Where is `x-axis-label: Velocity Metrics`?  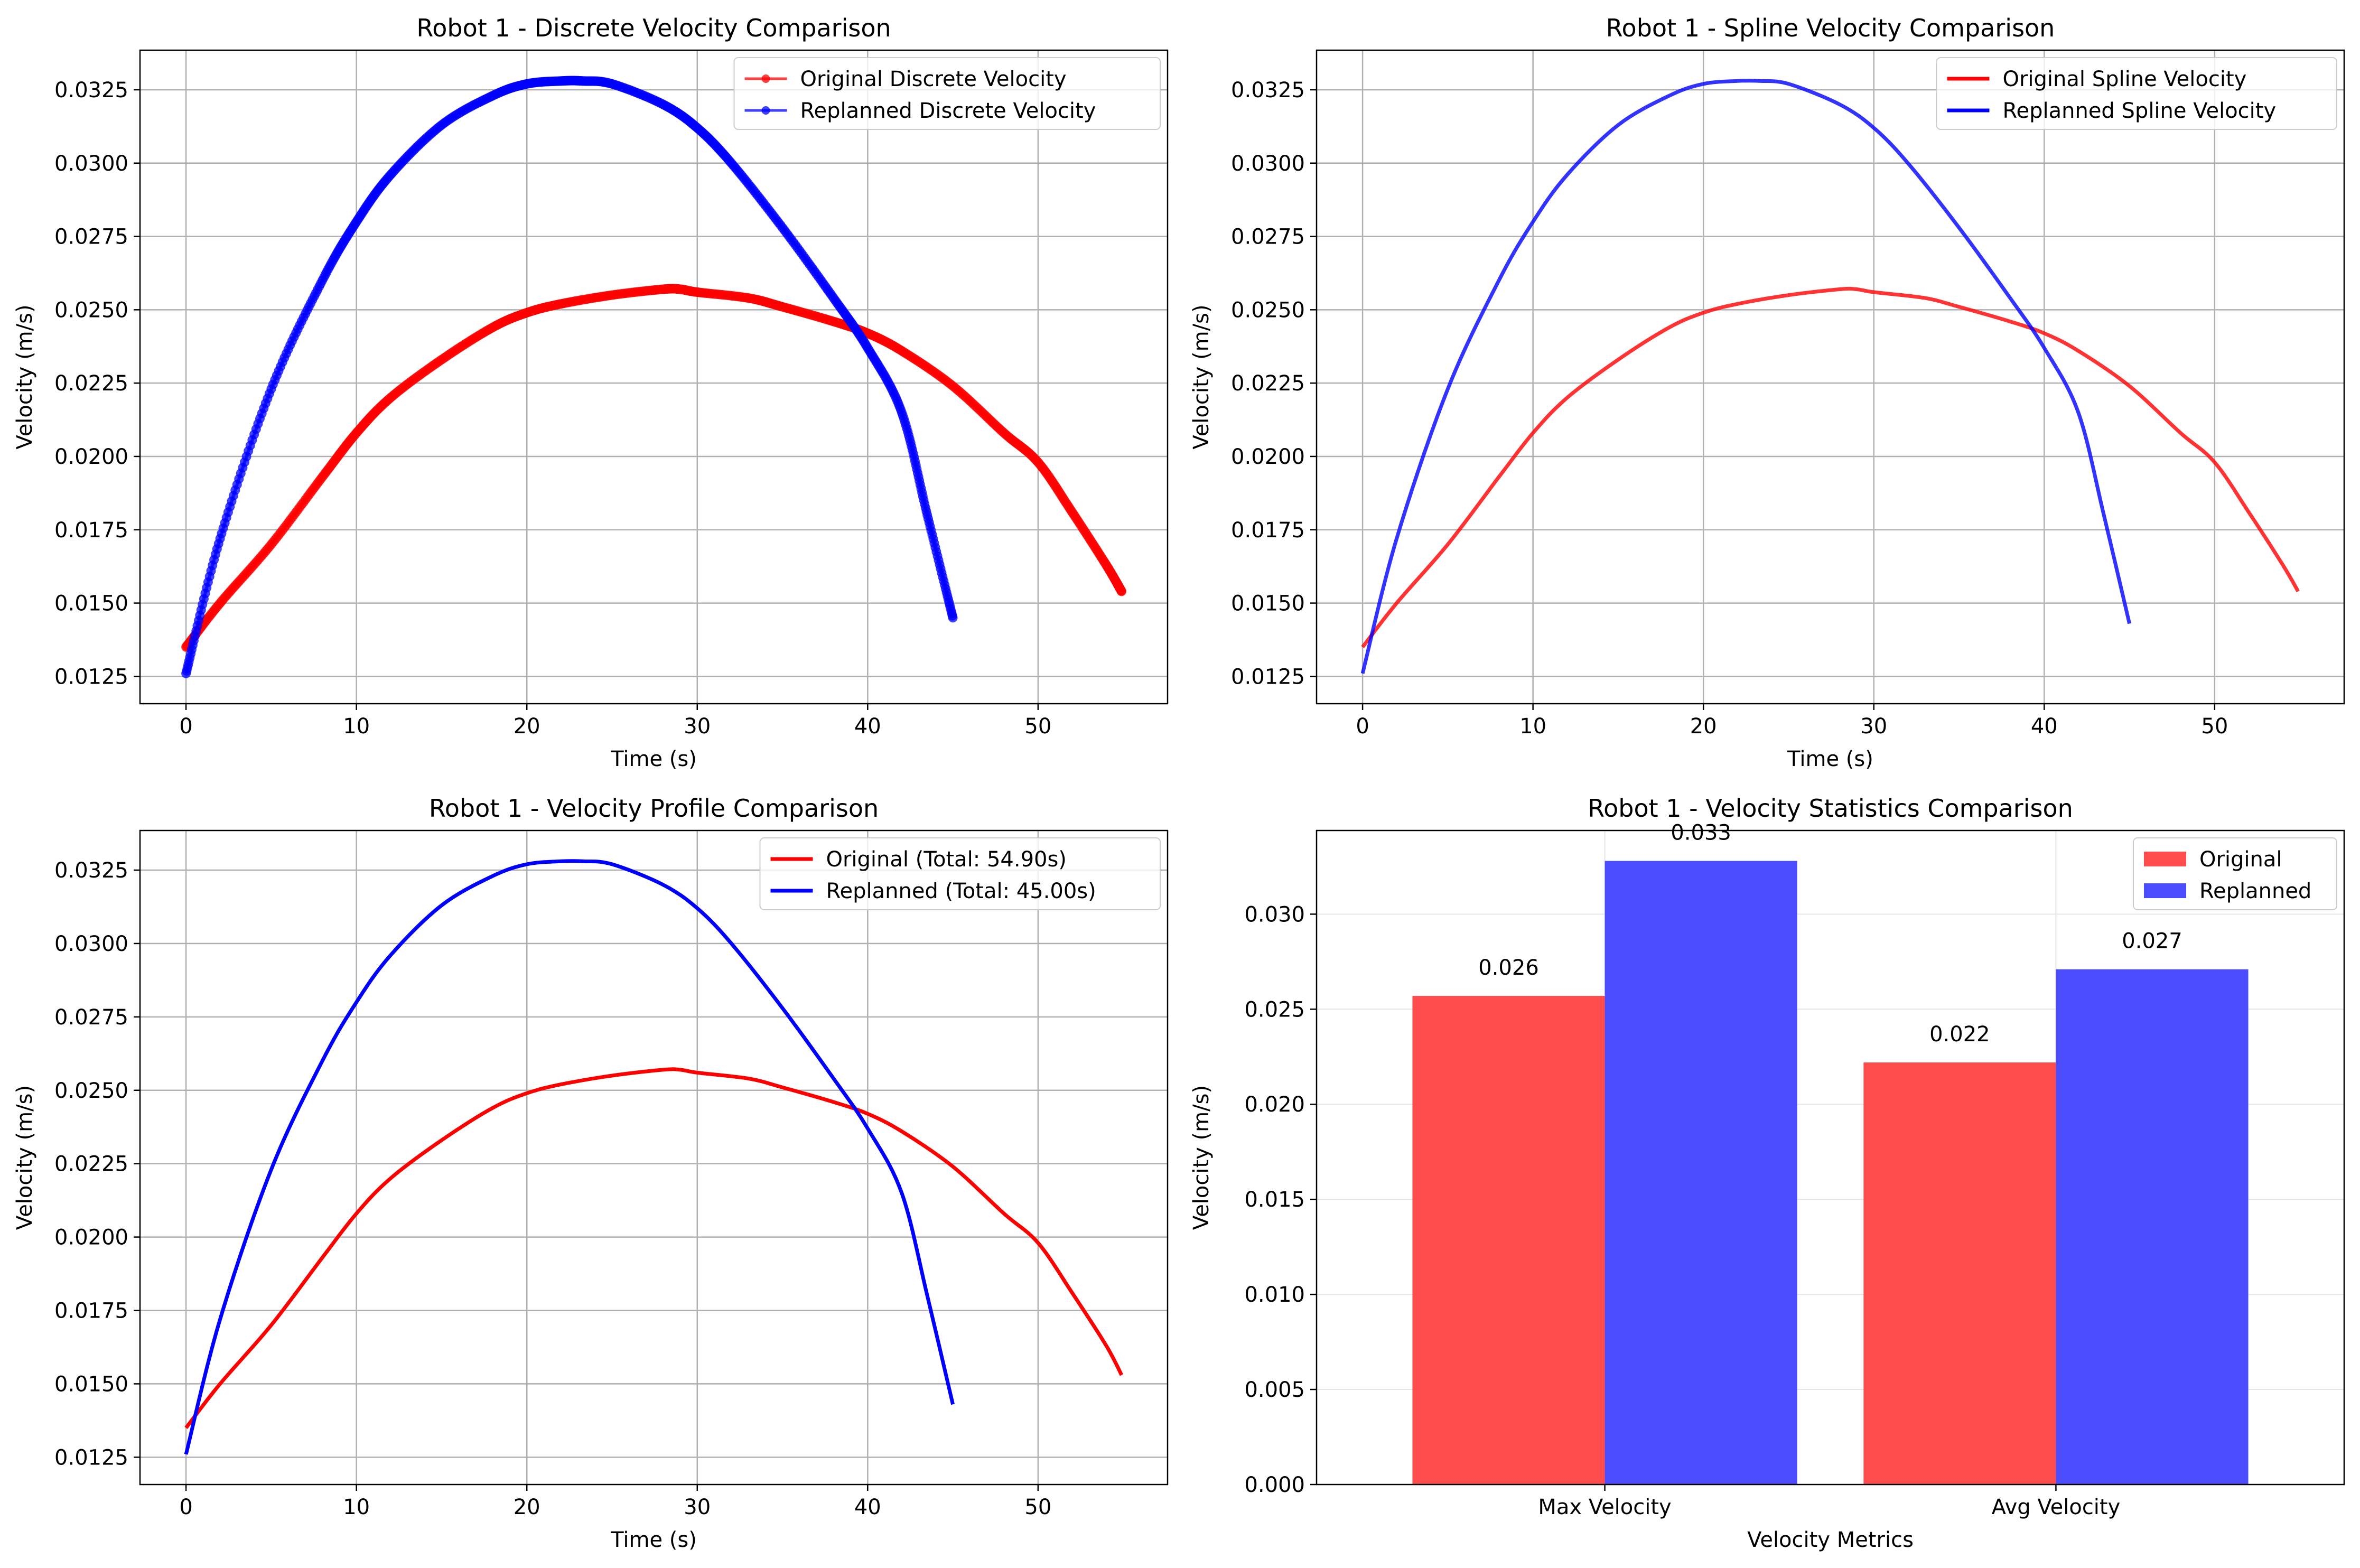 x-axis-label: Velocity Metrics is located at coordinates (1830, 1540).